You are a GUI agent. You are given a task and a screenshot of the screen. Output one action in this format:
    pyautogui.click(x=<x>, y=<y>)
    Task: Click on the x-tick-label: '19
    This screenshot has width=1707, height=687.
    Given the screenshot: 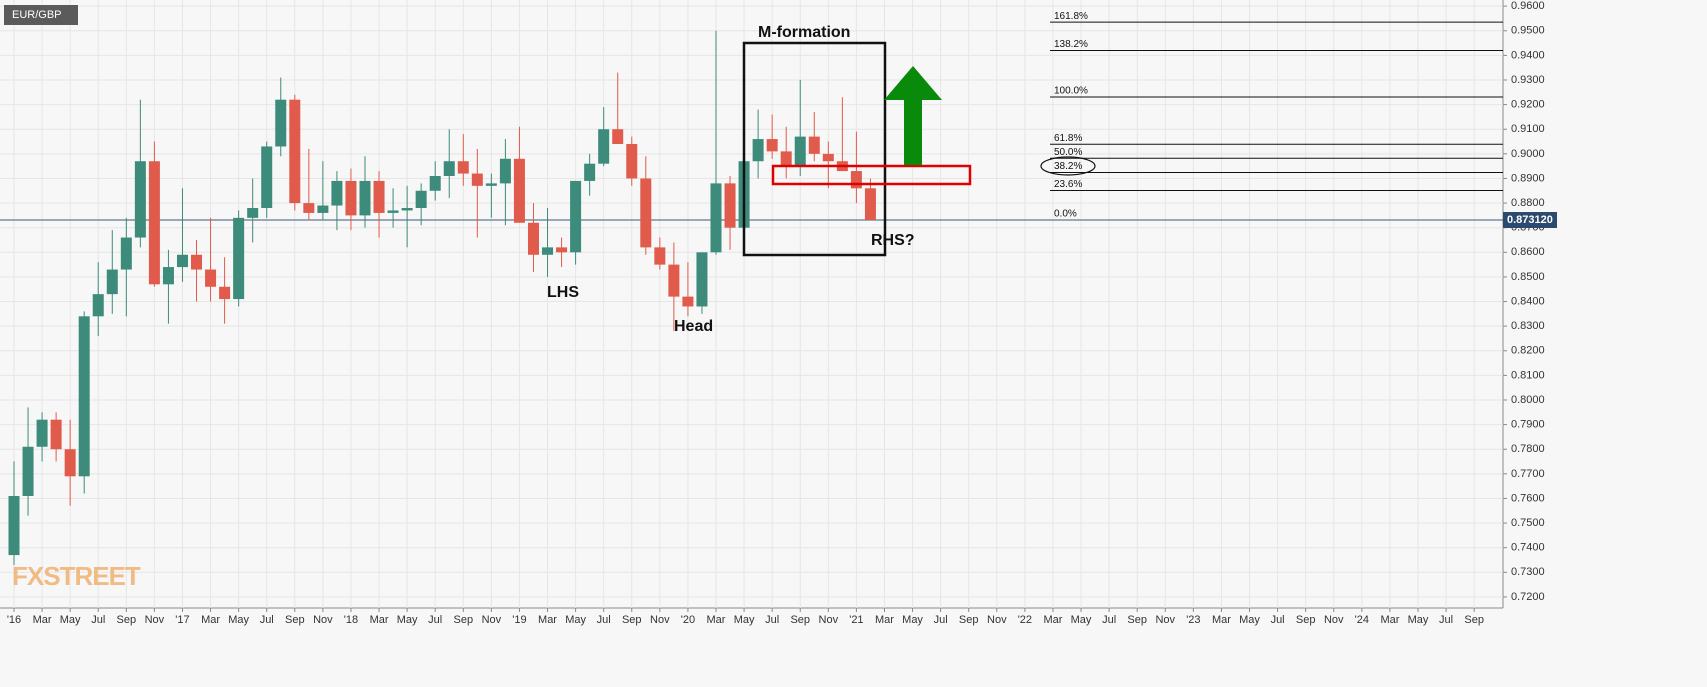 What is the action you would take?
    pyautogui.click(x=519, y=620)
    